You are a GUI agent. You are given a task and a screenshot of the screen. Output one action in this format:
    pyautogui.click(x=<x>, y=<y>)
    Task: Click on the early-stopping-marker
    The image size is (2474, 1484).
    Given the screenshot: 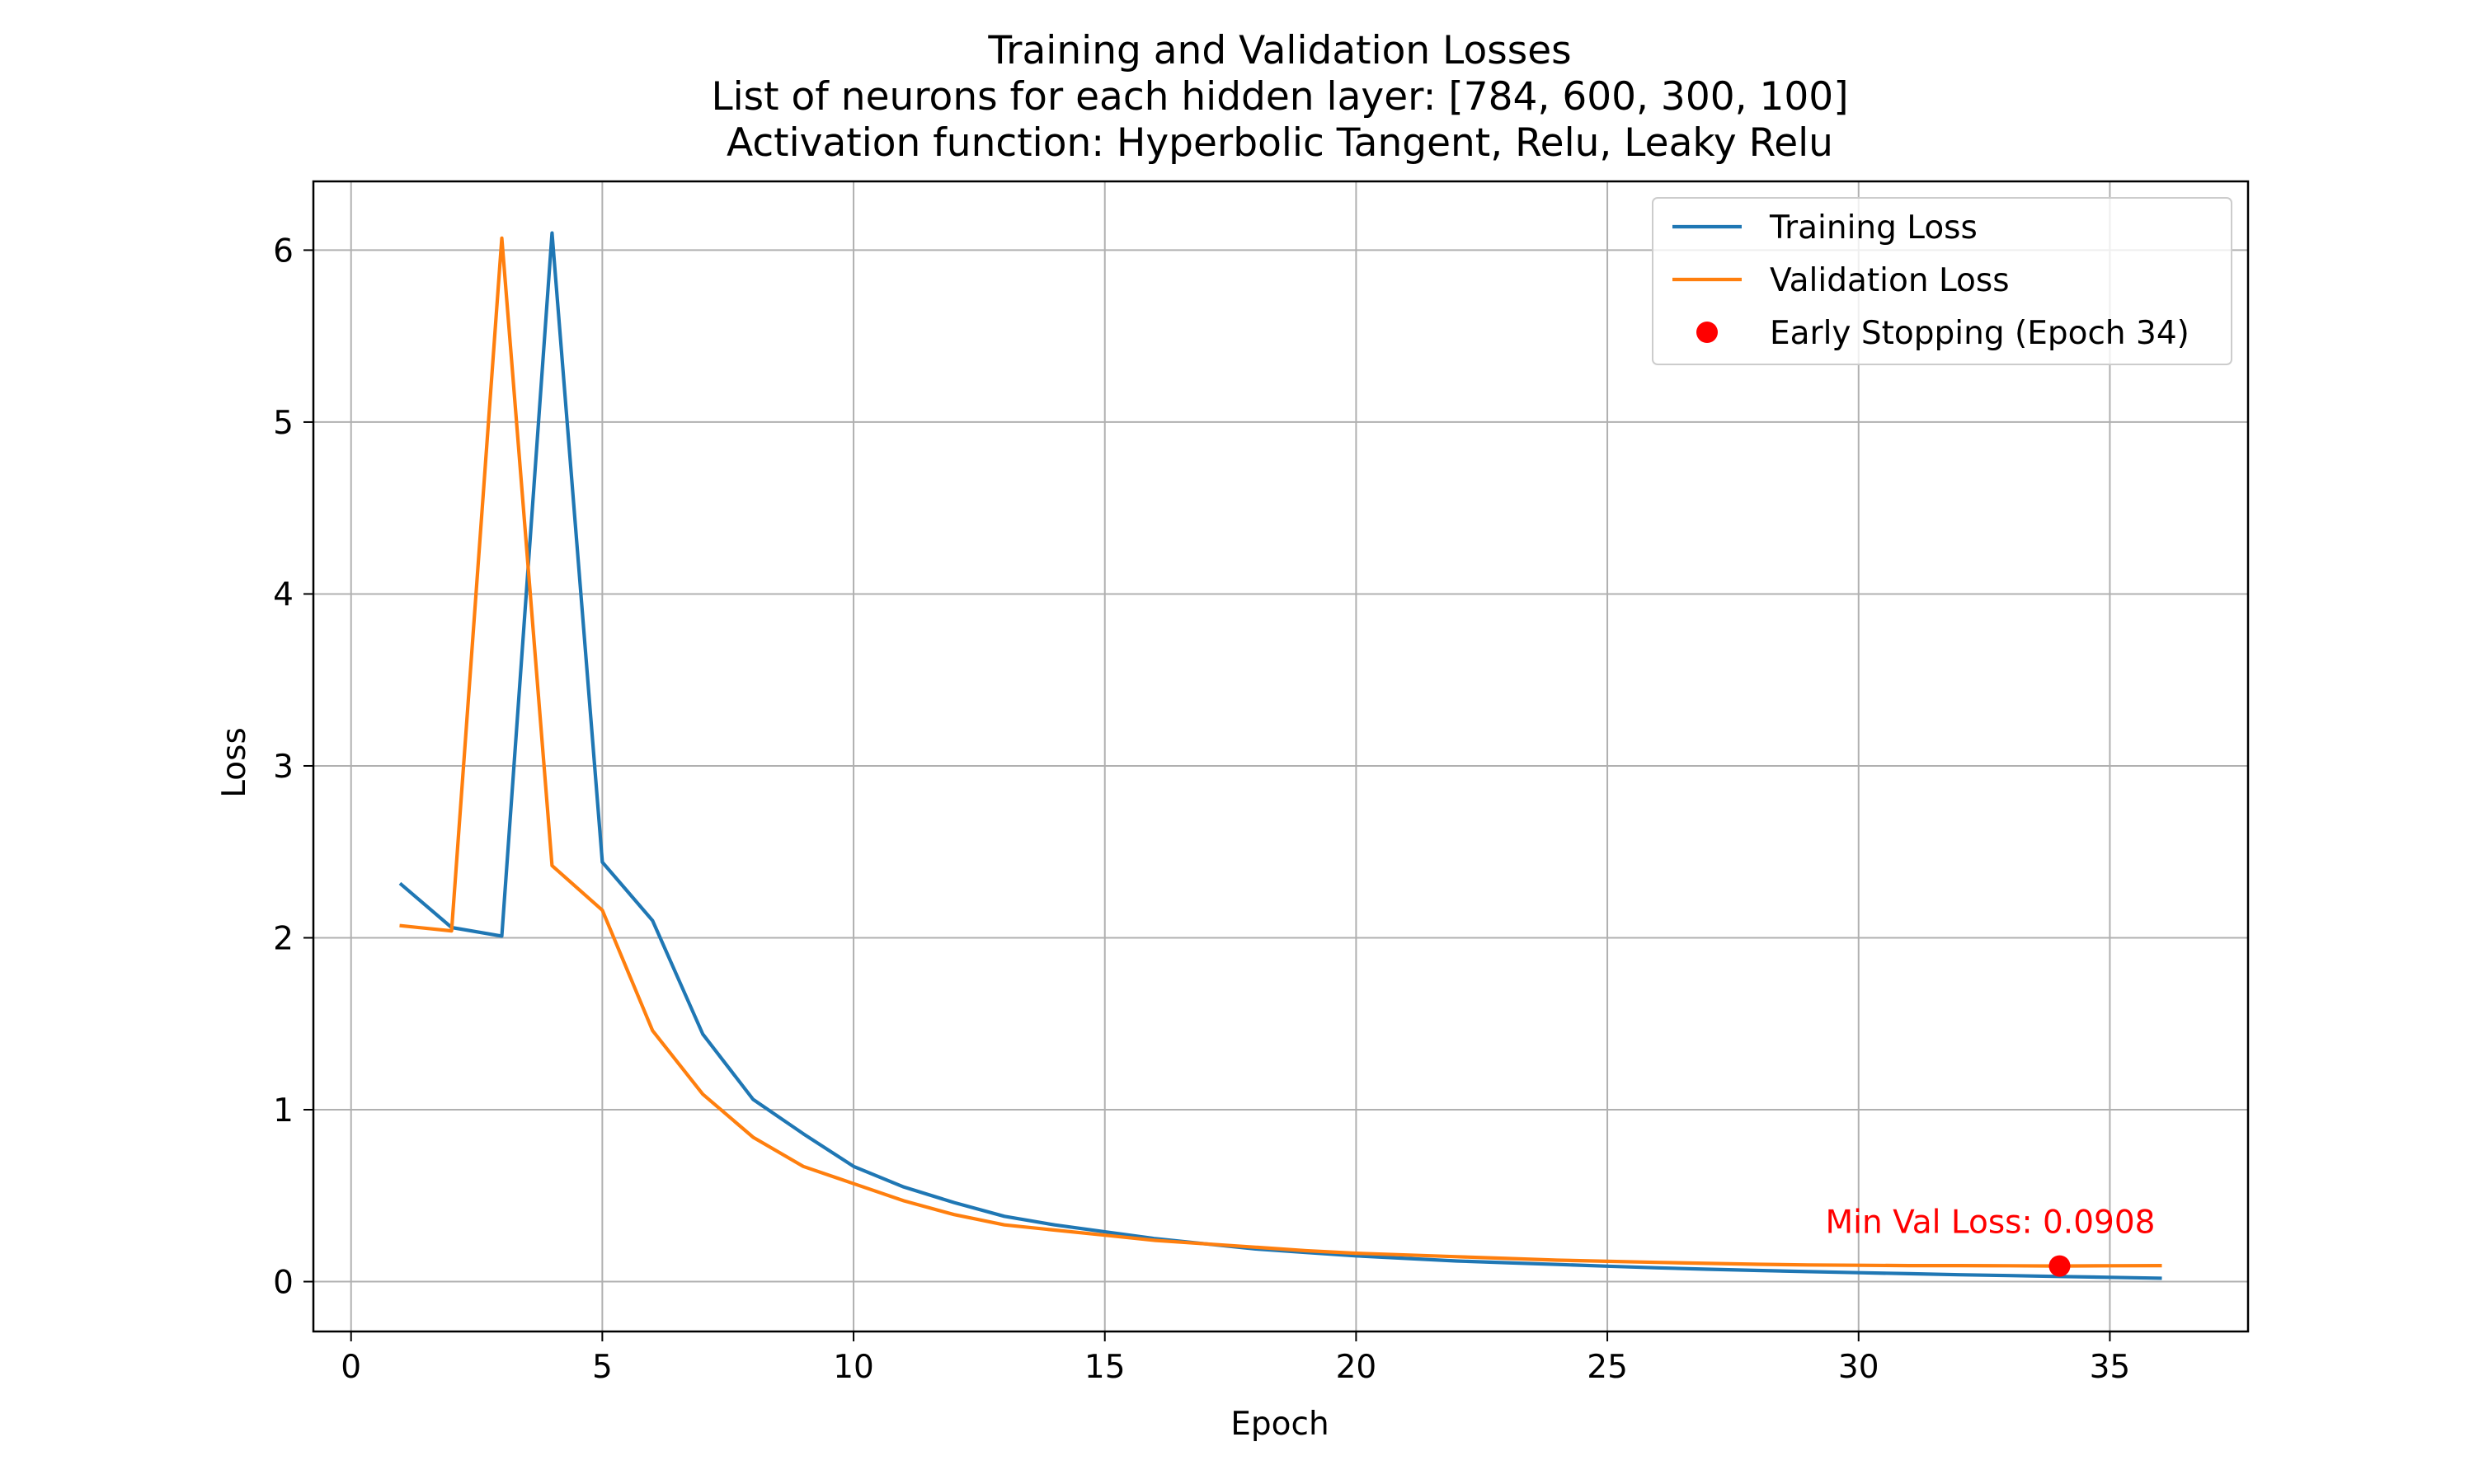 What is the action you would take?
    pyautogui.click(x=2059, y=1266)
    